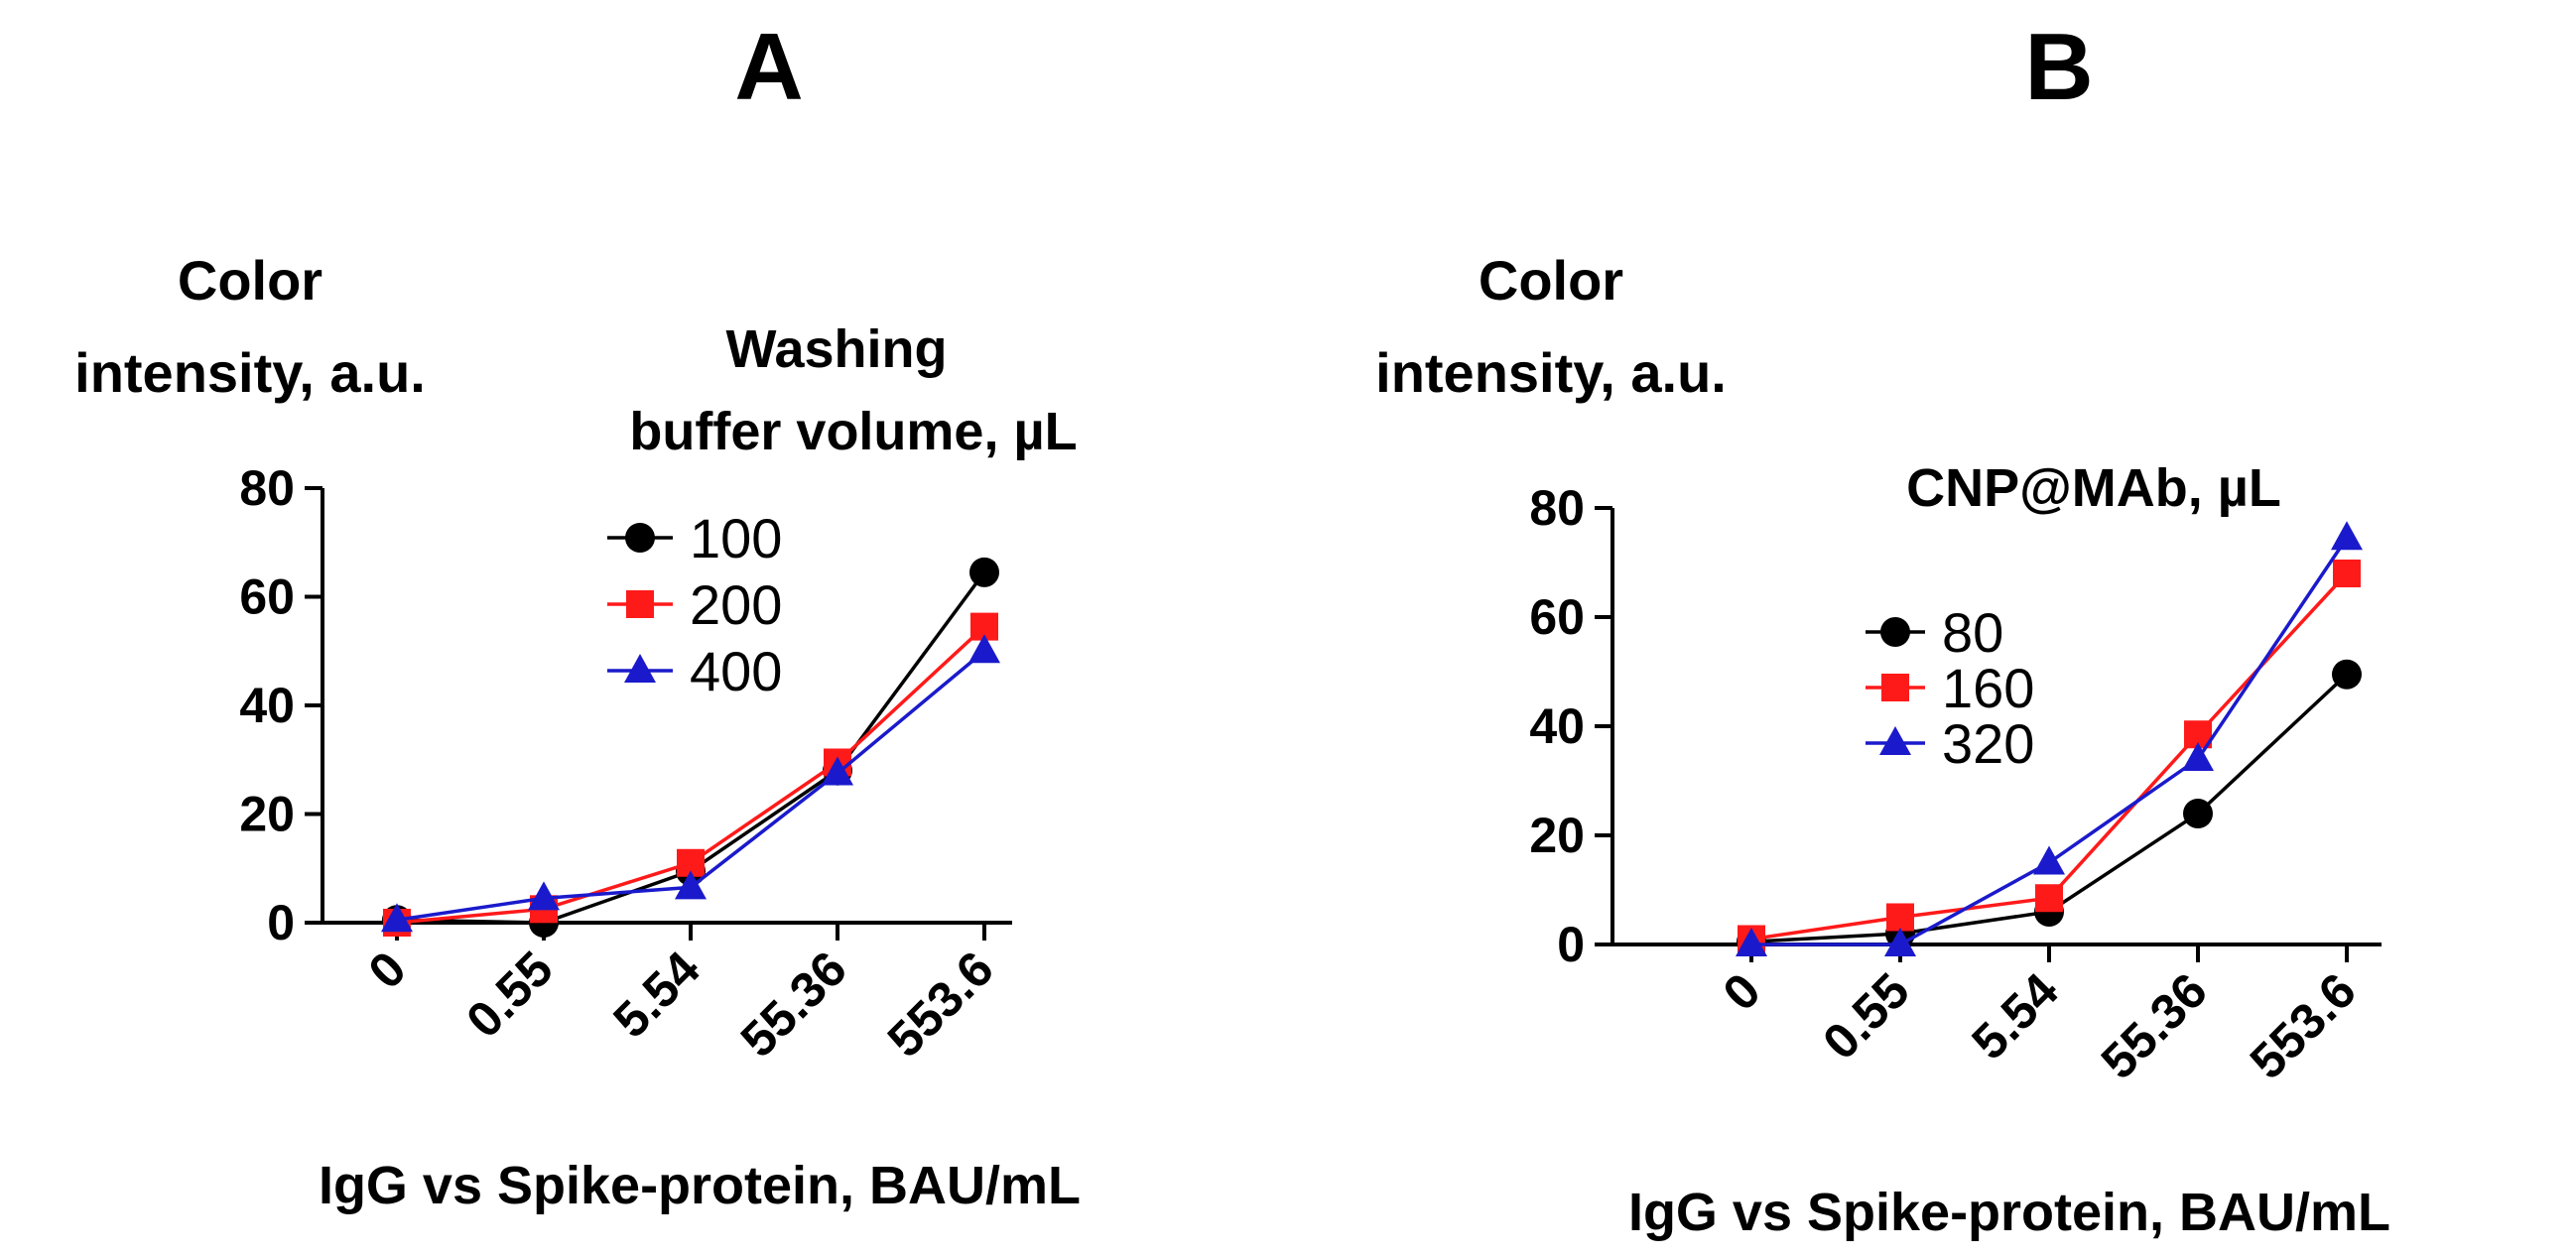  Describe the element at coordinates (1973, 632) in the screenshot. I see `legend-label-80: 80` at that location.